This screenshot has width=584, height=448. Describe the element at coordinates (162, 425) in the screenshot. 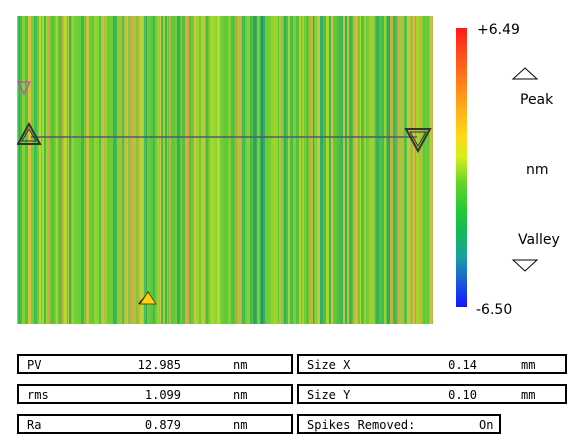

I see `ra-value: 0.879` at that location.